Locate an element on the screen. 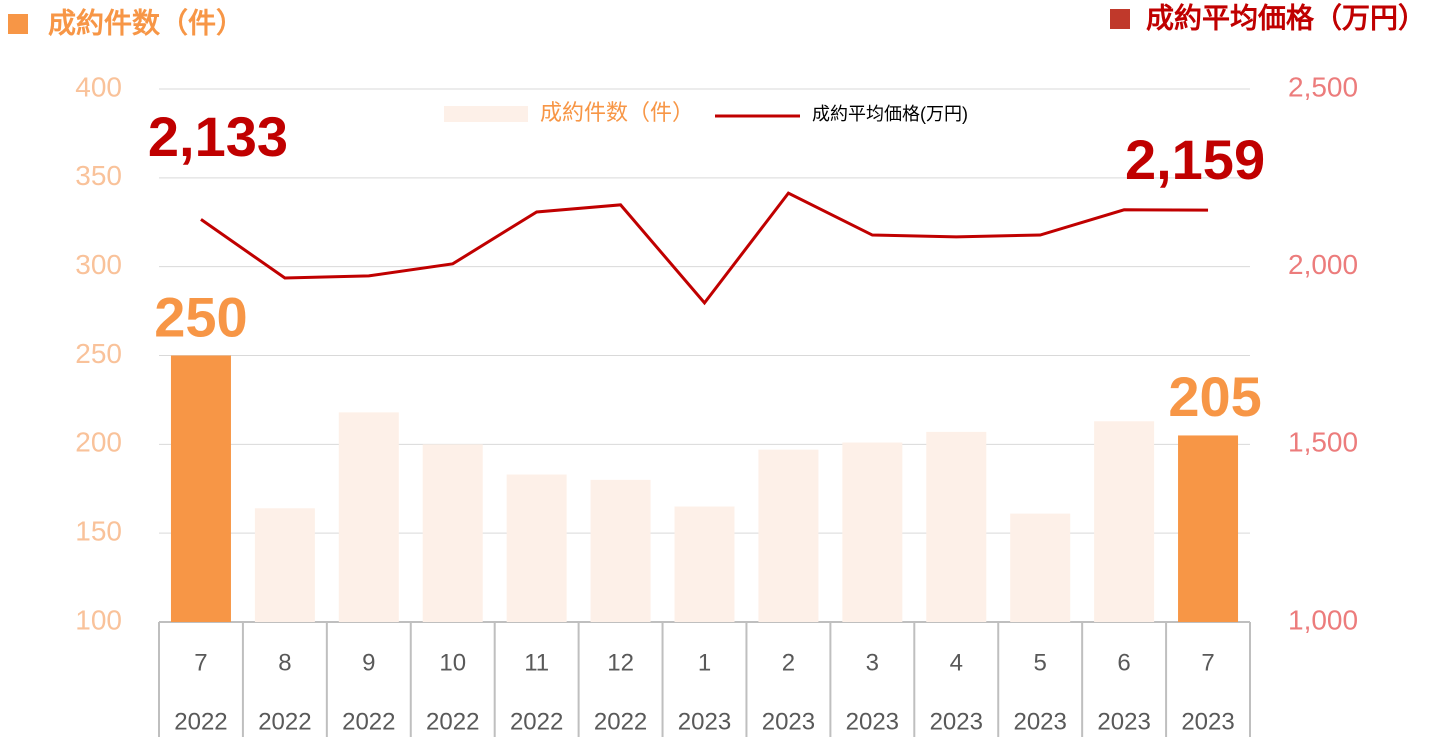 The height and width of the screenshot is (737, 1439). value-label: 2,159 is located at coordinates (1195, 159).